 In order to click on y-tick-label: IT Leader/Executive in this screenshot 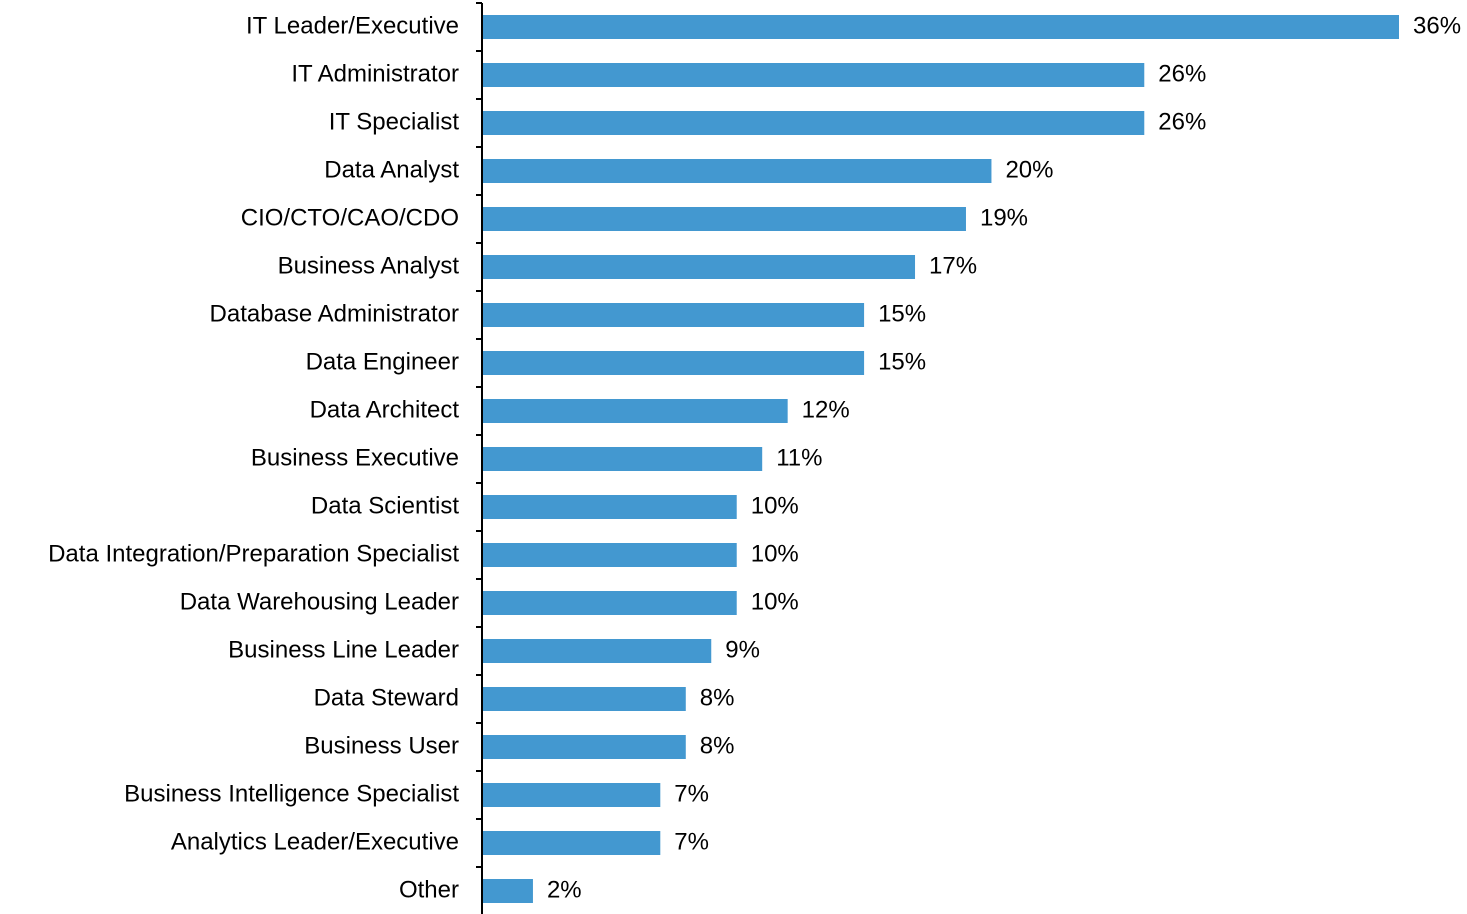, I will do `click(352, 25)`.